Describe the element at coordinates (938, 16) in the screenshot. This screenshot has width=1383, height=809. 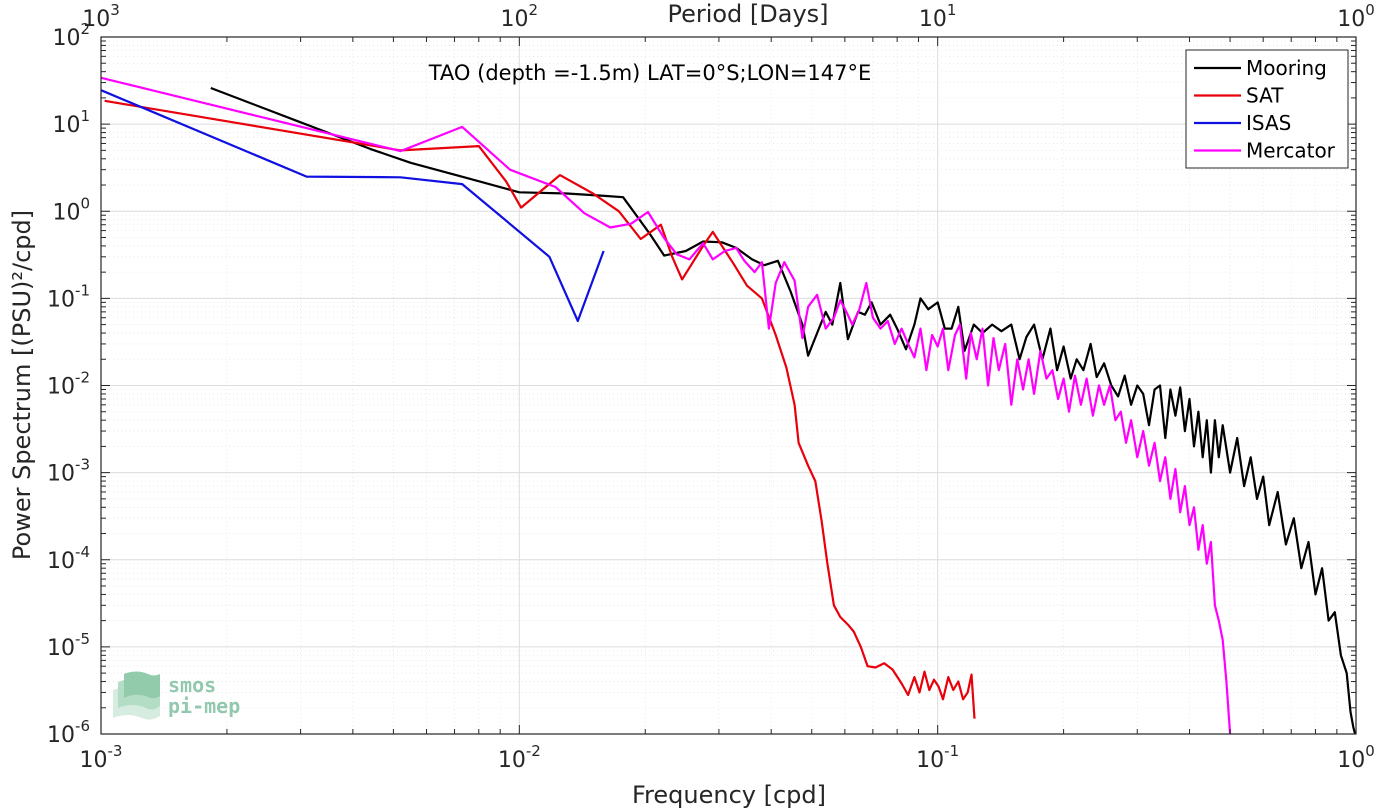
I see `top-tick-label: 10¹` at that location.